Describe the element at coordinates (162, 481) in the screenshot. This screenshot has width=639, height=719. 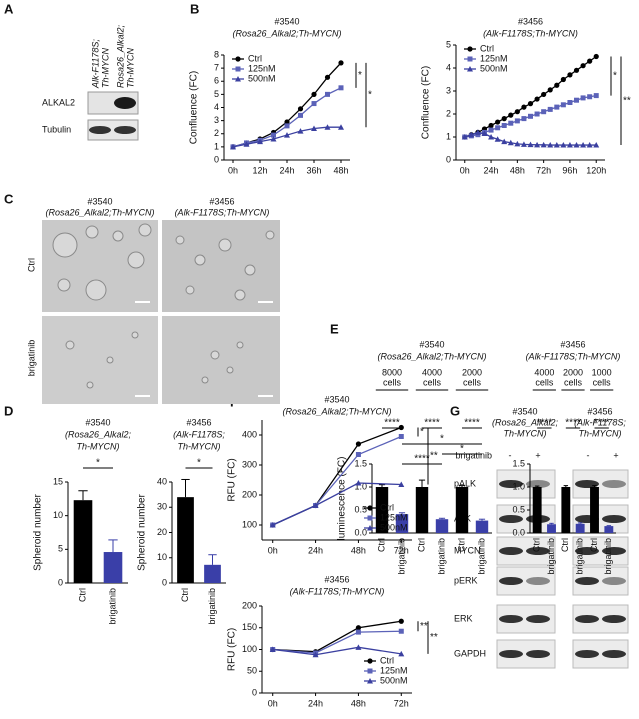
I see `y-tick-label: 40` at that location.